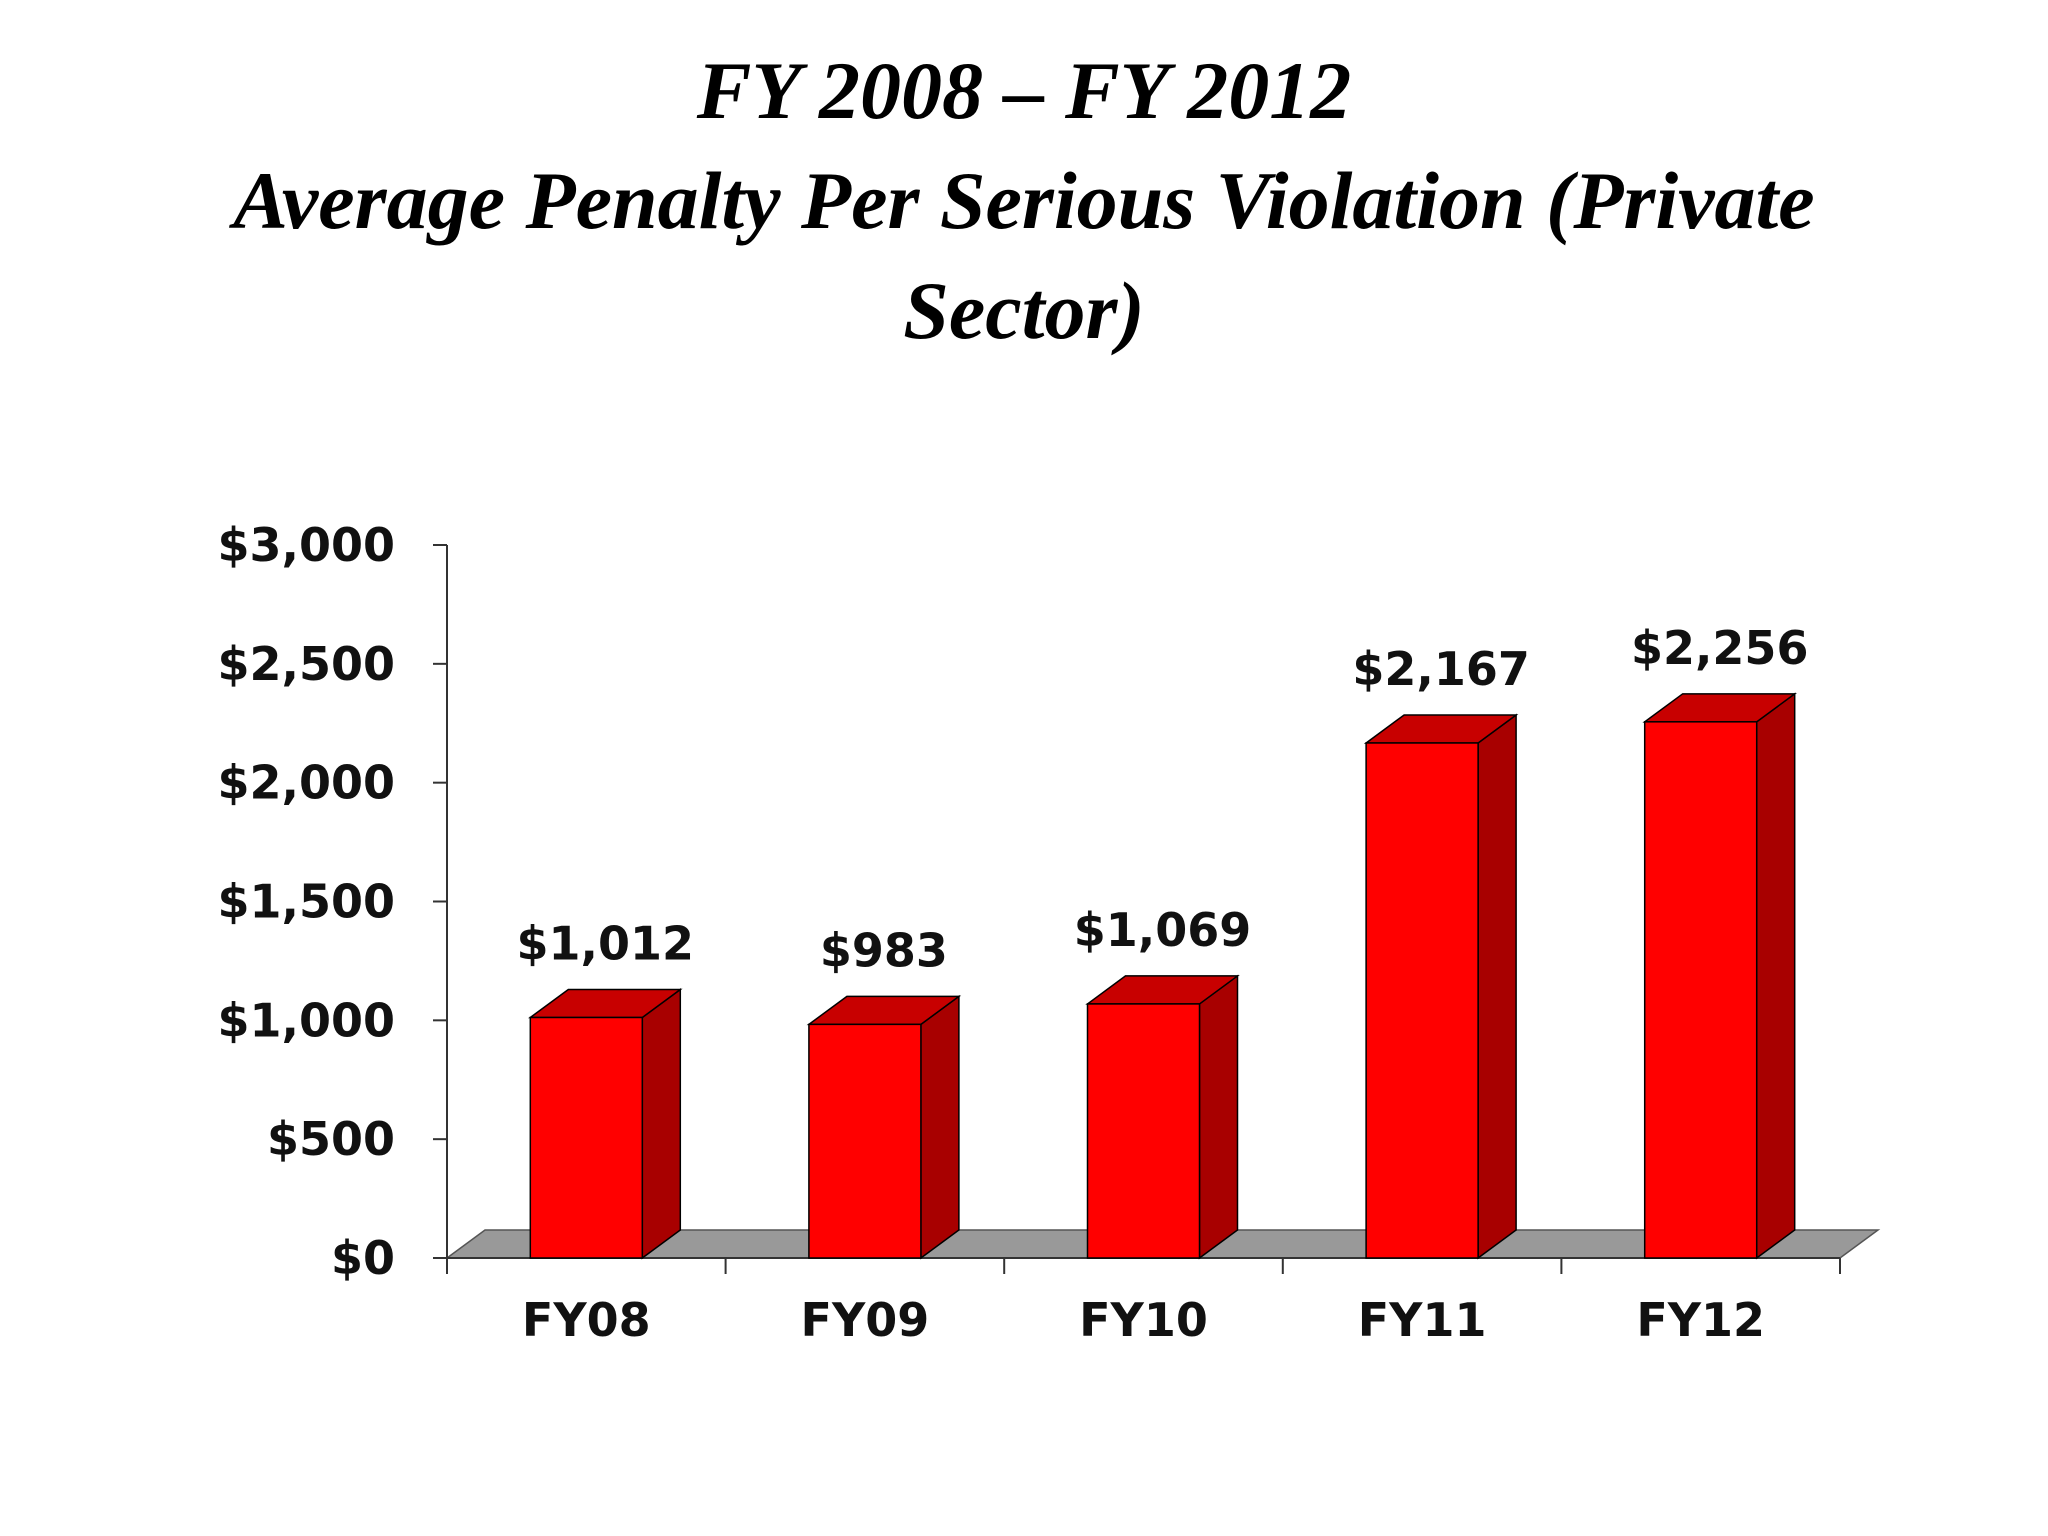 This screenshot has width=2048, height=1536. Describe the element at coordinates (586, 1320) in the screenshot. I see `x-tick-label: FY08` at that location.